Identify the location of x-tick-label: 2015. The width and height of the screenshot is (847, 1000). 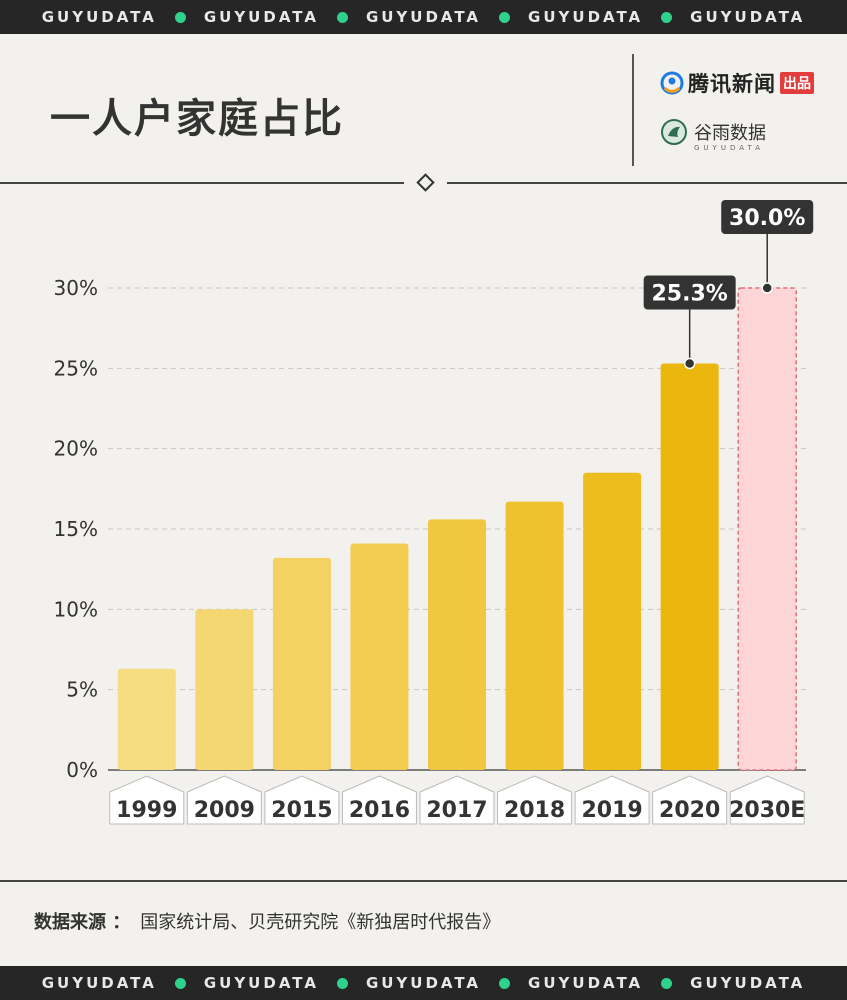
(301, 810).